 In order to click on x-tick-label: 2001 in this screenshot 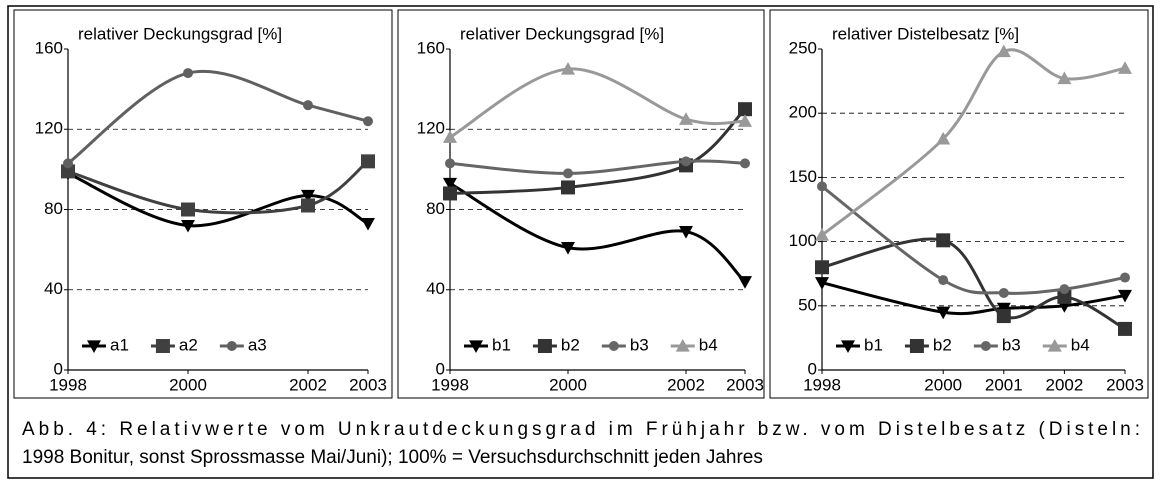, I will do `click(1004, 384)`.